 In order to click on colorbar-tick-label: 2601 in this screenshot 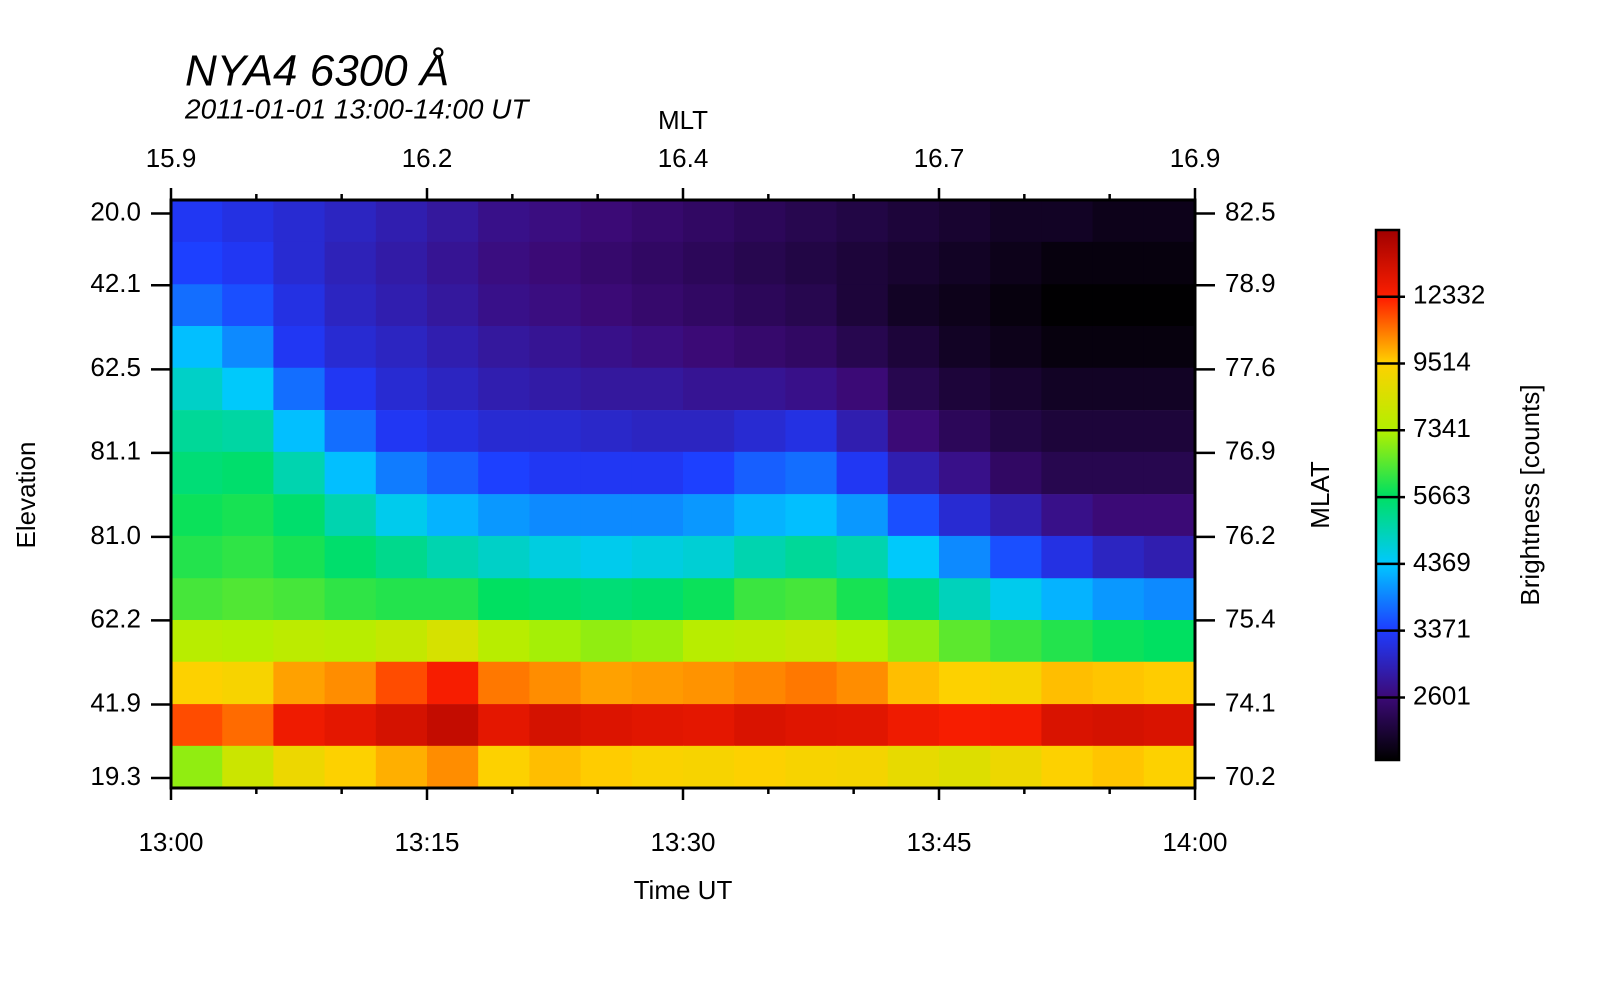, I will do `click(1442, 695)`.